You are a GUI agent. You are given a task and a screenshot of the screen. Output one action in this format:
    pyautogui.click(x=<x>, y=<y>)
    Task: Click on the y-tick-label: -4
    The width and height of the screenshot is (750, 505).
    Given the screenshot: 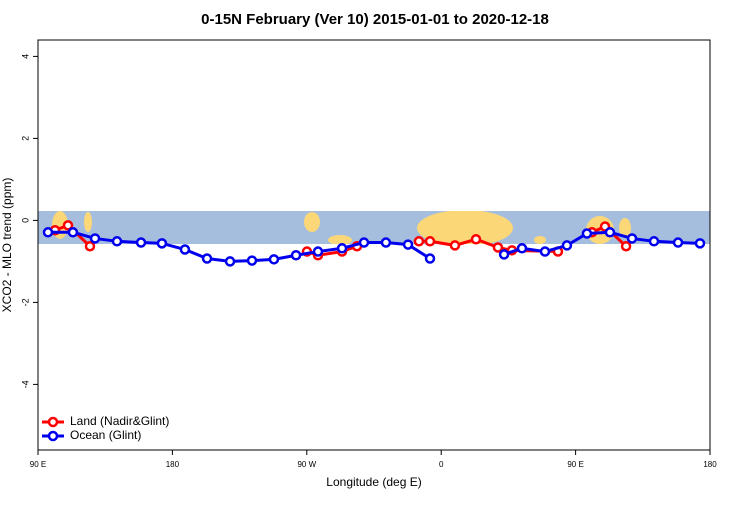 What is the action you would take?
    pyautogui.click(x=25, y=384)
    